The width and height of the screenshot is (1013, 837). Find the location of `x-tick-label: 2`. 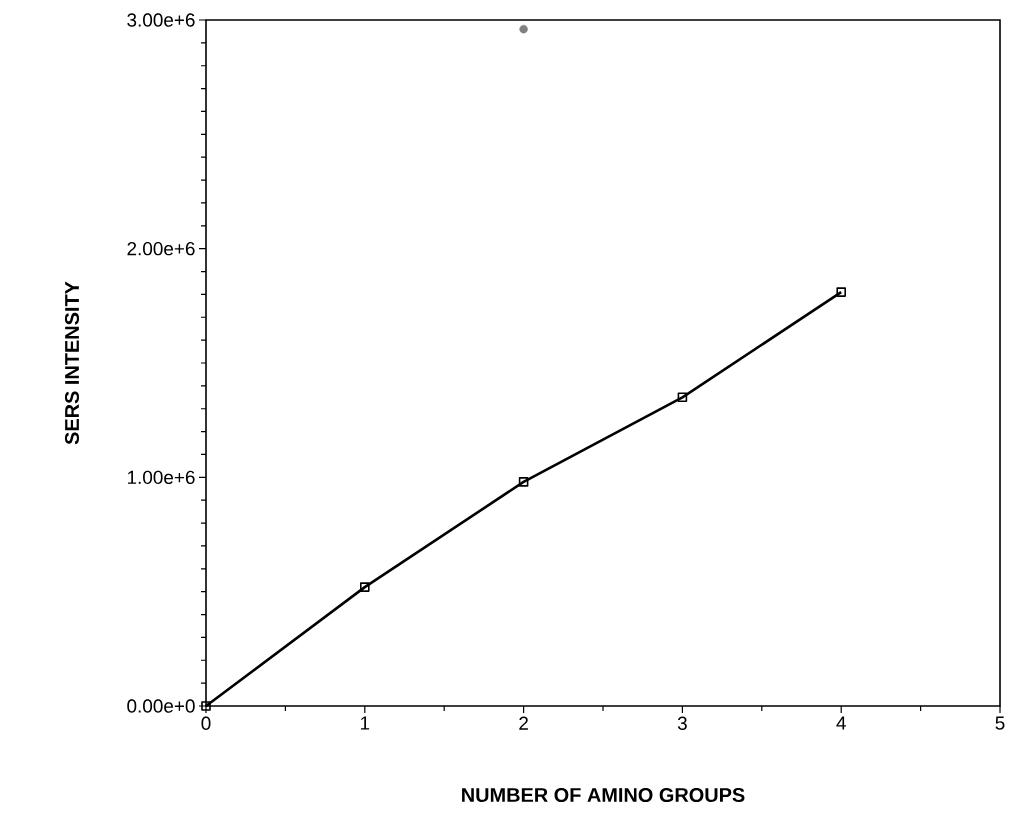

x-tick-label: 2 is located at coordinates (523, 723).